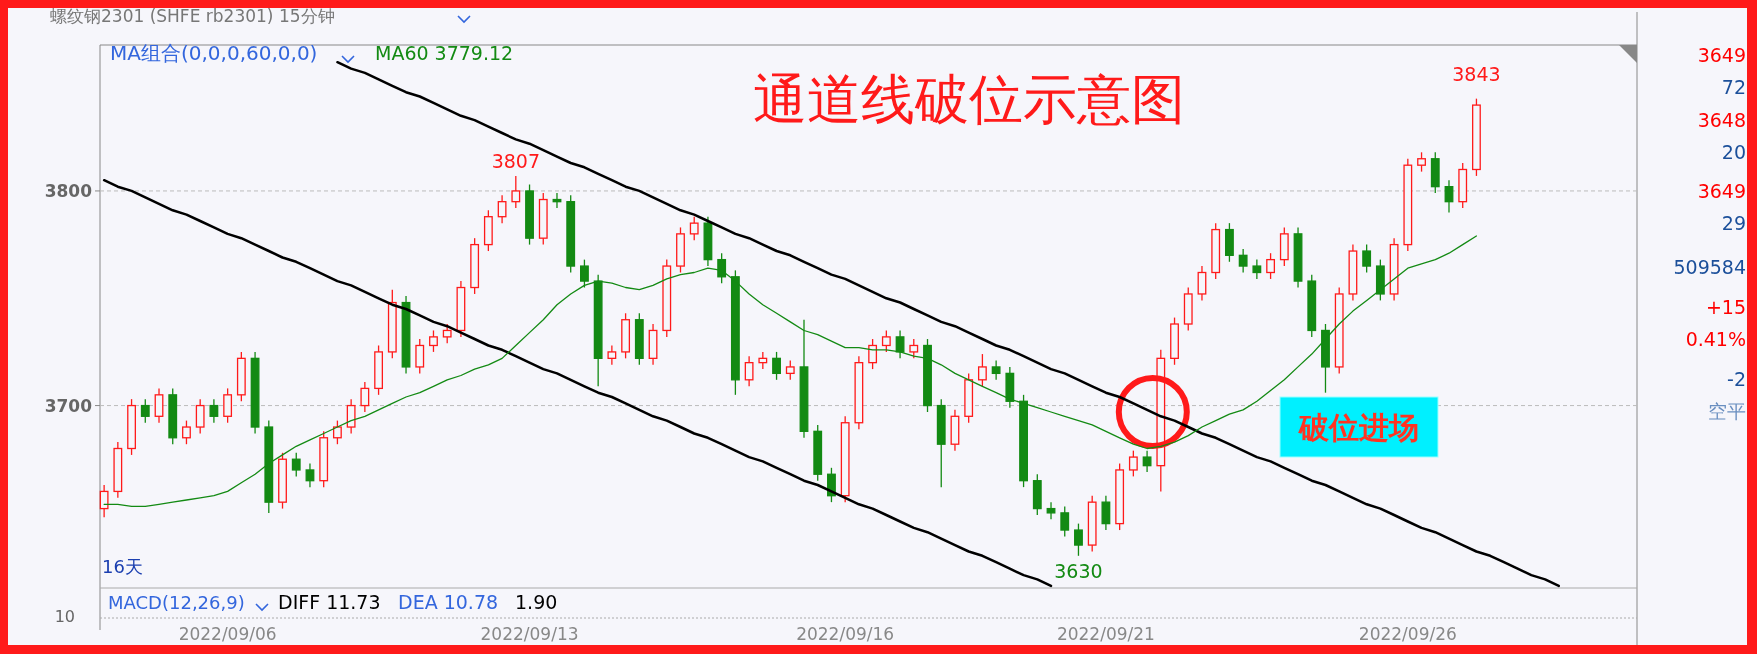 The image size is (1757, 654). I want to click on y-tick-label: 3700, so click(68, 405).